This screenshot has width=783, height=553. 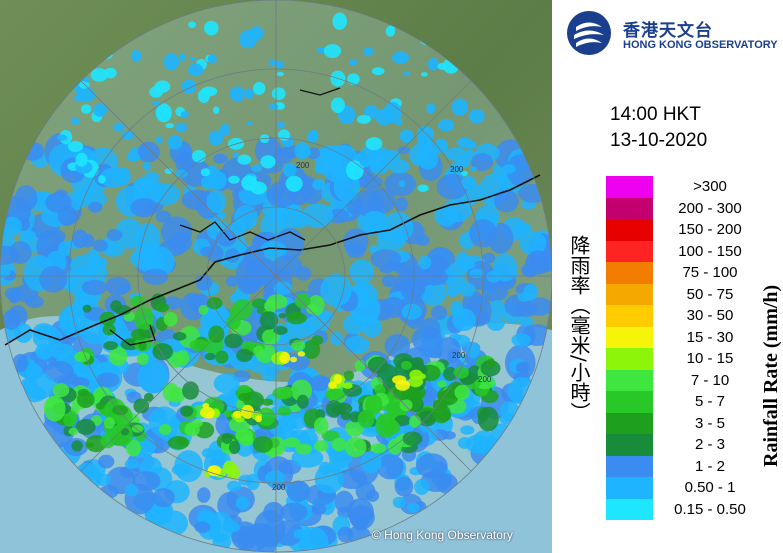 What do you see at coordinates (709, 423) in the screenshot?
I see `legend-label: 3 - 5` at bounding box center [709, 423].